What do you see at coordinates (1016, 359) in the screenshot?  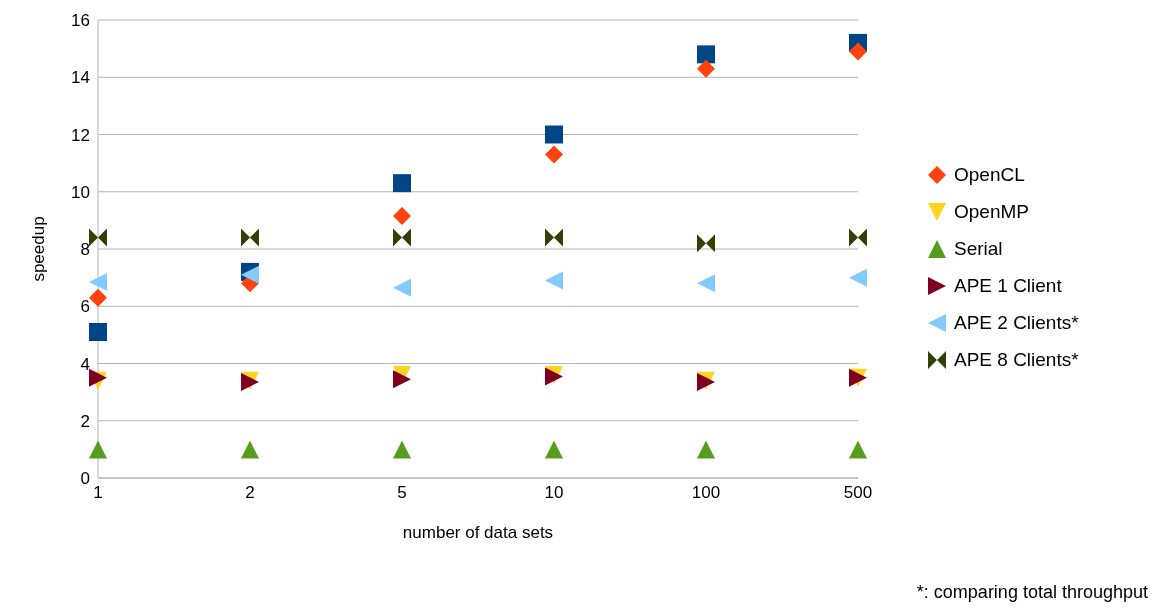 I see `legend-label: APE 8 Clients*` at bounding box center [1016, 359].